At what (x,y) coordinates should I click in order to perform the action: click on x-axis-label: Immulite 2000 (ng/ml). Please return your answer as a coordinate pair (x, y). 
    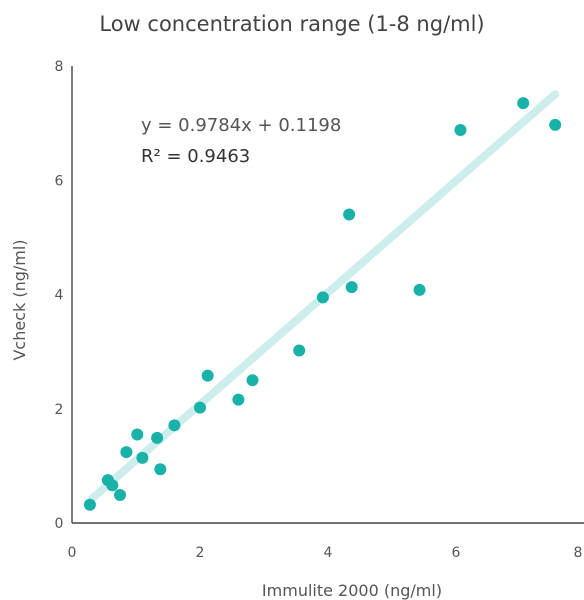
    Looking at the image, I should click on (352, 590).